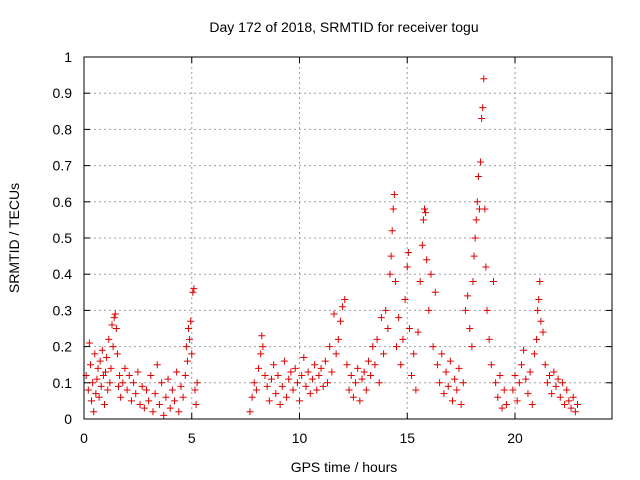  What do you see at coordinates (300, 438) in the screenshot?
I see `x-tick-label: 10` at bounding box center [300, 438].